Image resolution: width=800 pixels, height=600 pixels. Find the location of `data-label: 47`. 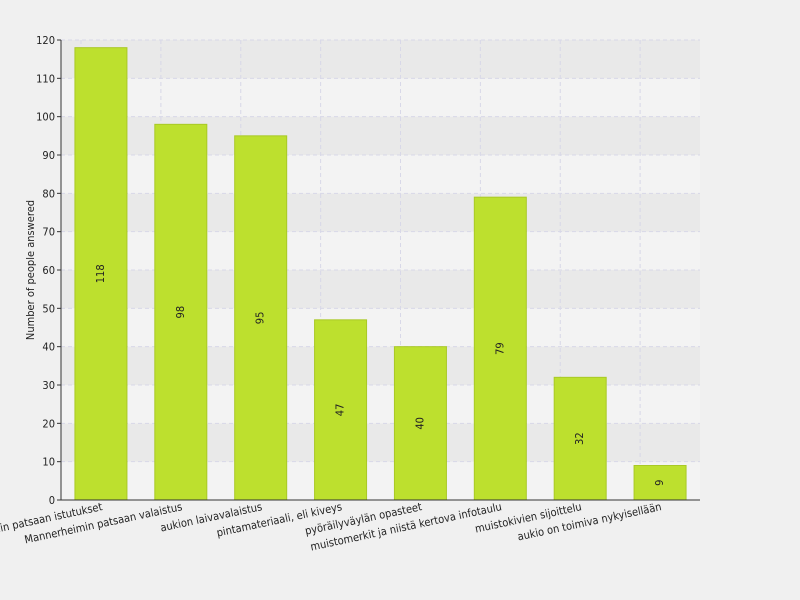

data-label: 47 is located at coordinates (340, 410).